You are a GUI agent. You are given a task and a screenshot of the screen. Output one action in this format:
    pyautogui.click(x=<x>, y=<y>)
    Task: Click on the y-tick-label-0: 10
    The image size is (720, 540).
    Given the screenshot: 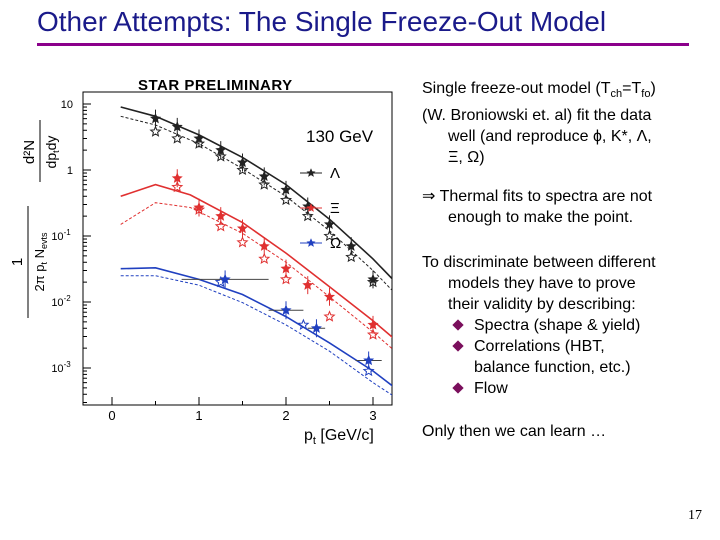 What is the action you would take?
    pyautogui.click(x=67, y=105)
    